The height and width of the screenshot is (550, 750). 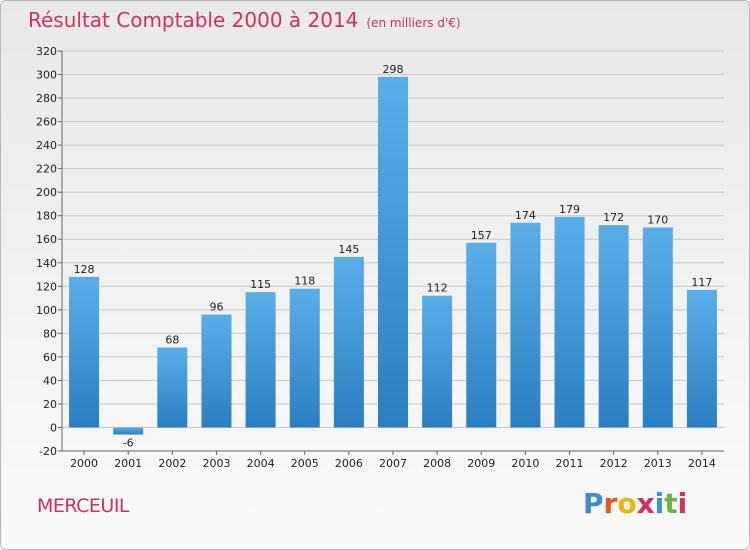 I want to click on x-tick-label: 2006, so click(x=349, y=463).